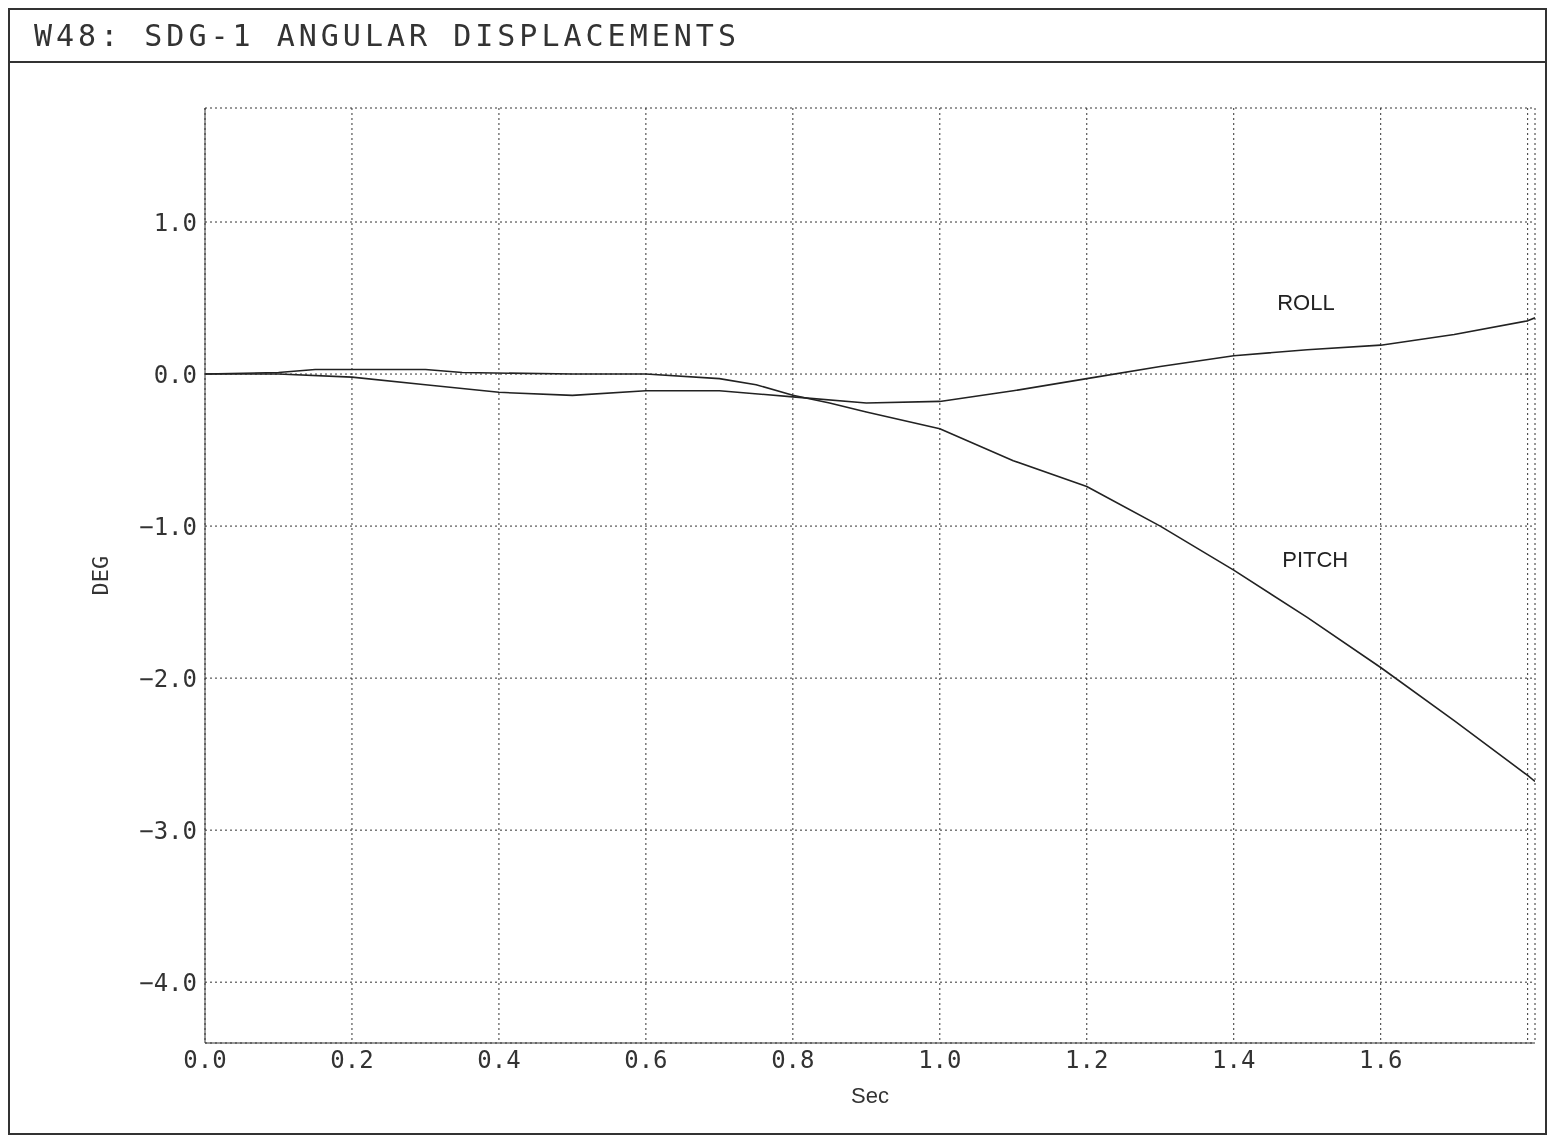 The width and height of the screenshot is (1553, 1141). What do you see at coordinates (646, 1060) in the screenshot?
I see `x-tick-label: 0.6` at bounding box center [646, 1060].